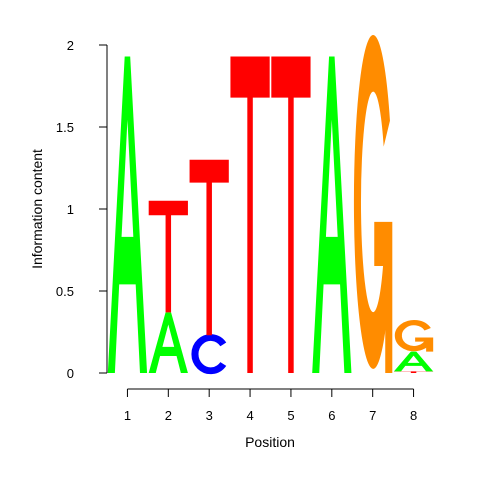  I want to click on x-tick-label: 7, so click(372, 415).